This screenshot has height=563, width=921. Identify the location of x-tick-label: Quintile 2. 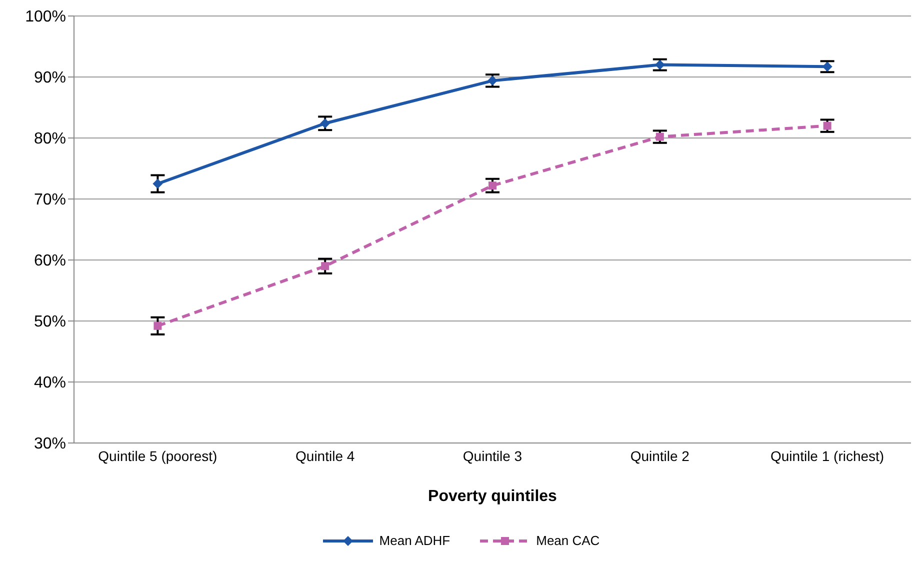
(660, 456).